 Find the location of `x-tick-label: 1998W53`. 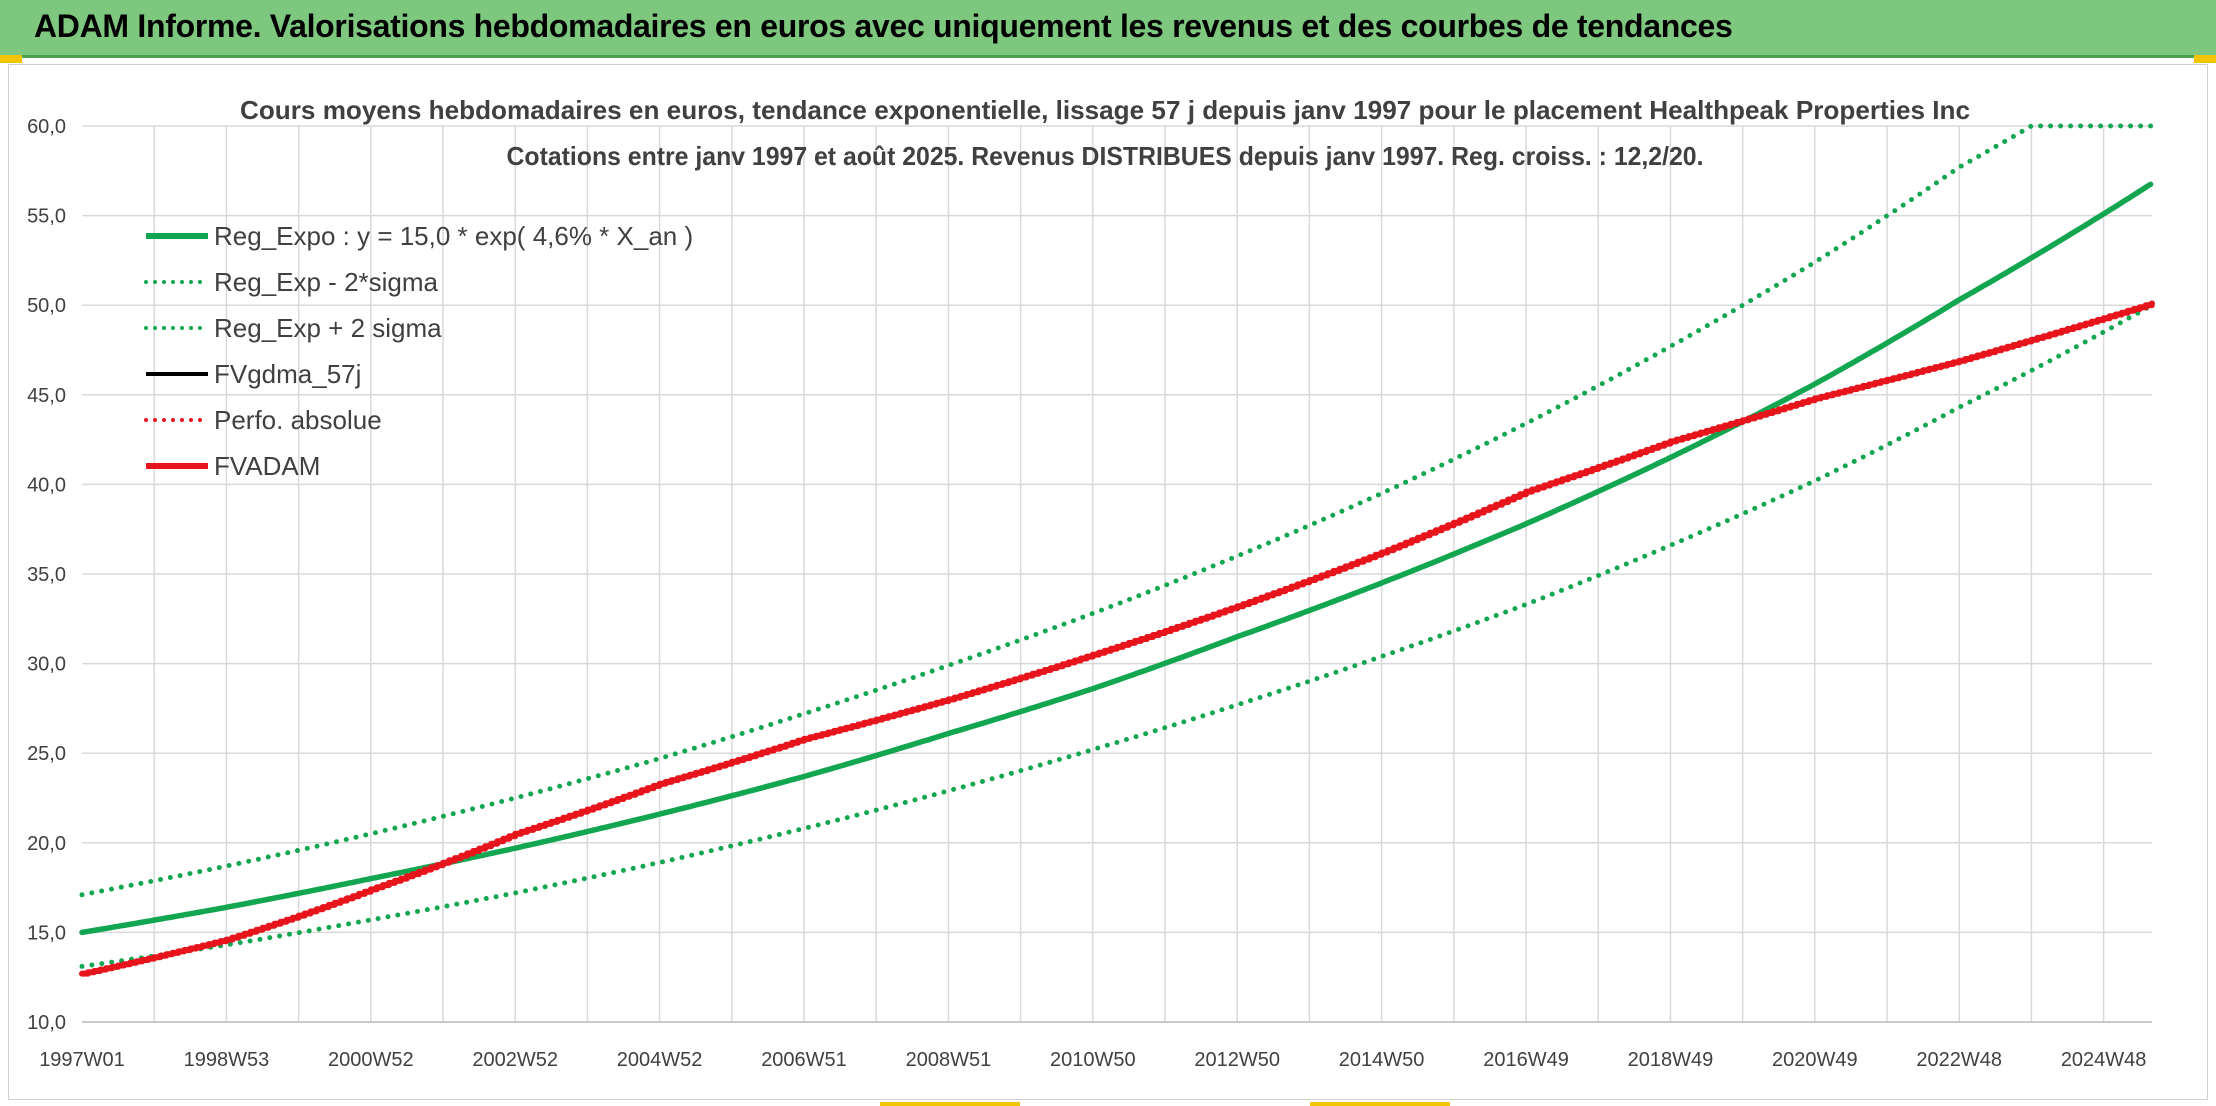

x-tick-label: 1998W53 is located at coordinates (227, 1060).